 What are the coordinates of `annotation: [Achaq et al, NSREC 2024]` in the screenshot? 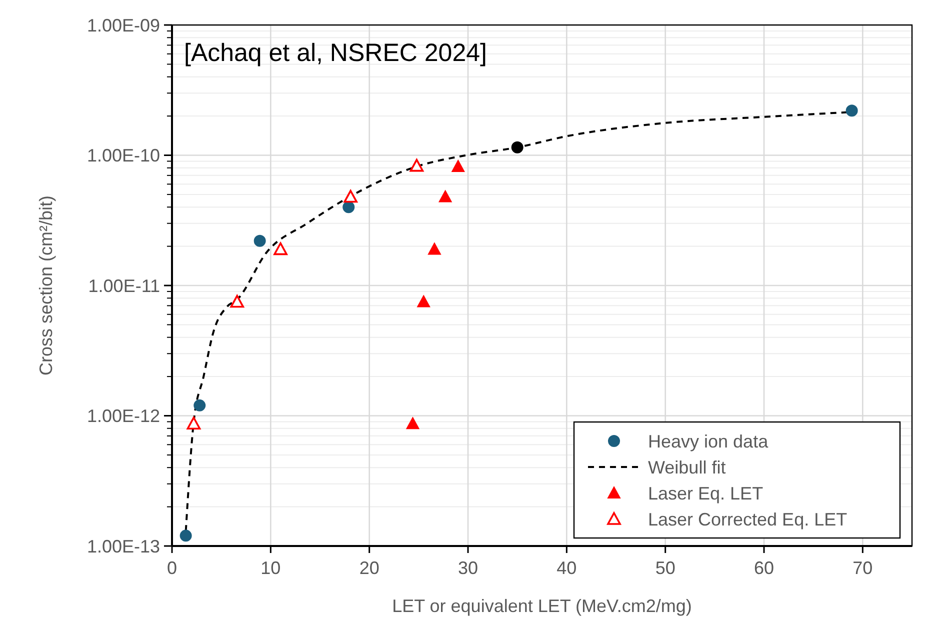 It's located at (335, 53).